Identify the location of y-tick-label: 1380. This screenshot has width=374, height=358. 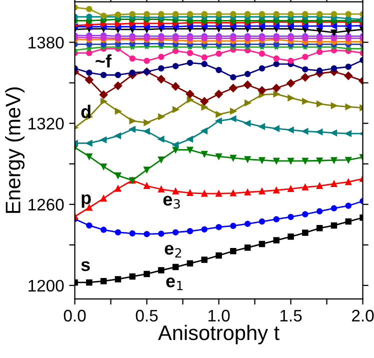
(46, 42).